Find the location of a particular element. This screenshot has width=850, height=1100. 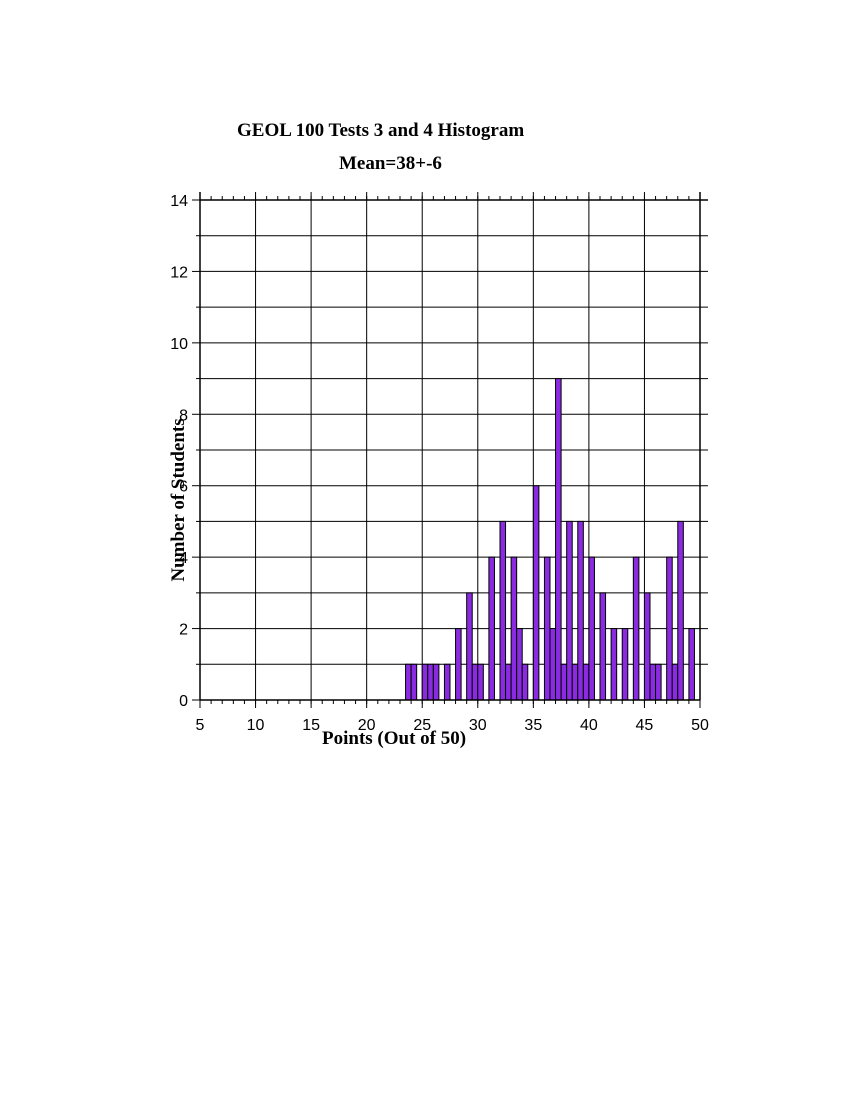

y-axis-label: Number of Students is located at coordinates (178, 500).